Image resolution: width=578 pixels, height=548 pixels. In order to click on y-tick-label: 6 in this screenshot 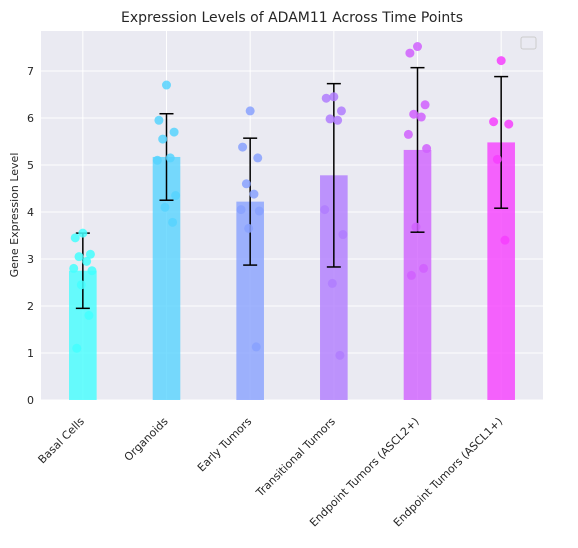, I will do `click(30, 118)`.